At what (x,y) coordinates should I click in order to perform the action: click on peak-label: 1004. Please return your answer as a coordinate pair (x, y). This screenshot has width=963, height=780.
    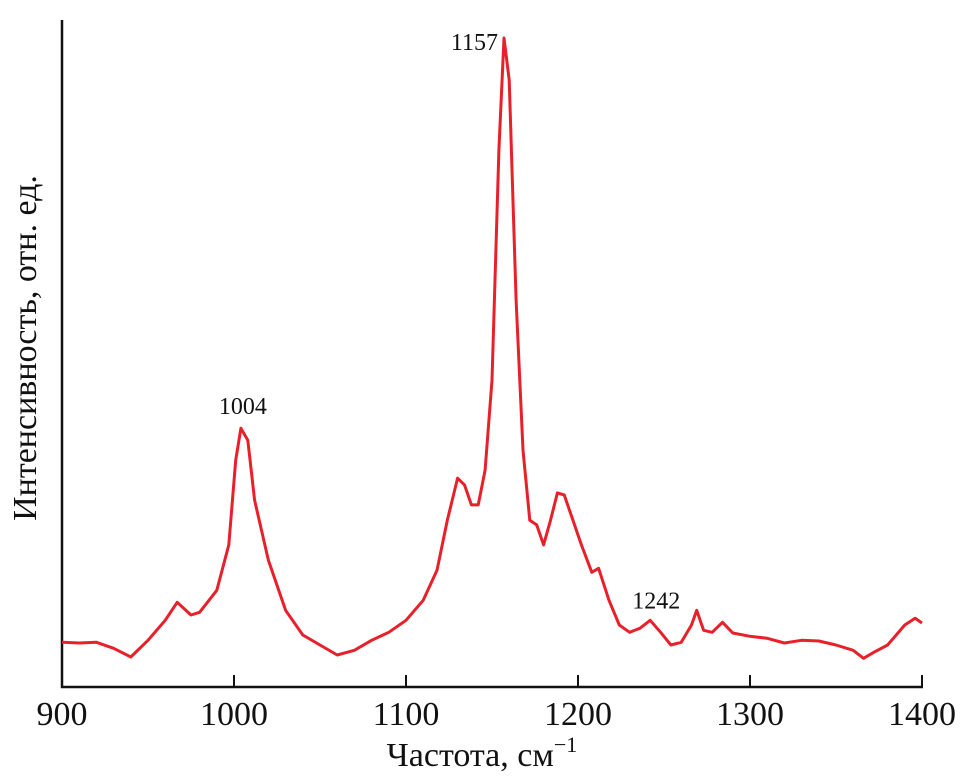
    Looking at the image, I should click on (243, 407).